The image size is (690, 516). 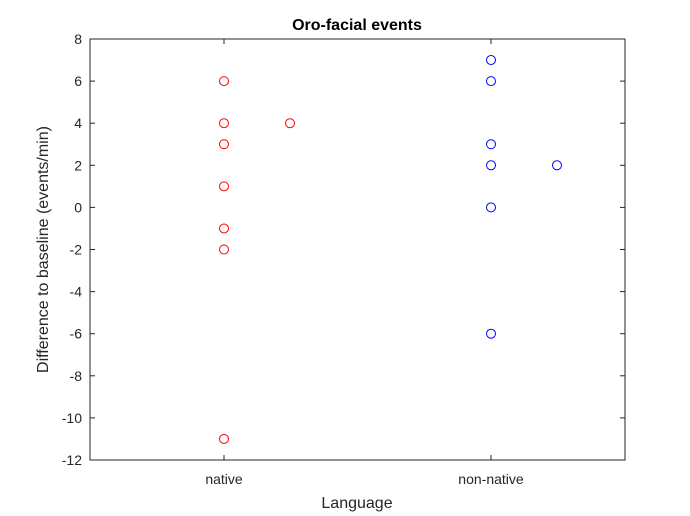 What do you see at coordinates (78, 81) in the screenshot?
I see `y-tick-label: 6` at bounding box center [78, 81].